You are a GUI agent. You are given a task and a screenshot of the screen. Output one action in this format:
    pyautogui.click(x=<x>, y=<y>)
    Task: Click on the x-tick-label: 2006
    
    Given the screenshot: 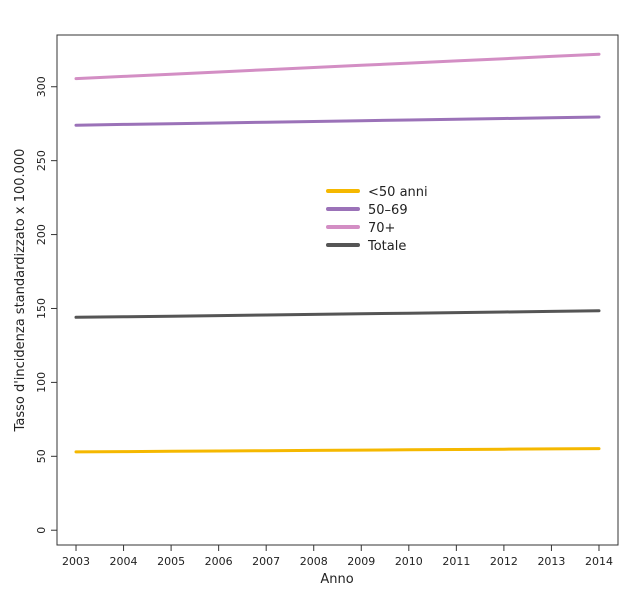 What is the action you would take?
    pyautogui.click(x=219, y=561)
    